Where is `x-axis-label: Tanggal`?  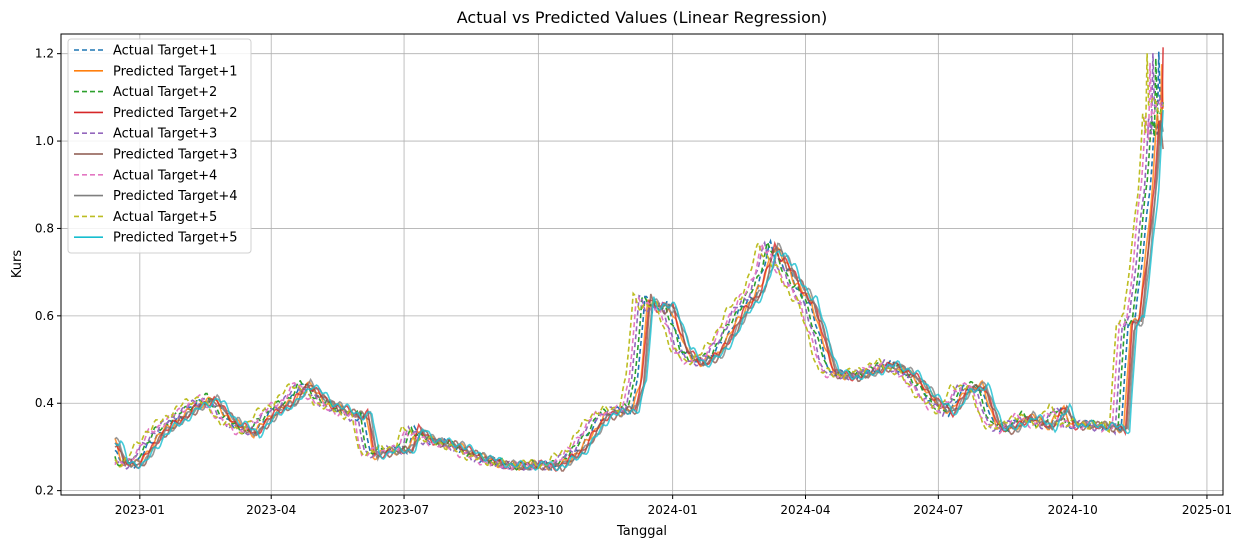 x-axis-label: Tanggal is located at coordinates (641, 531).